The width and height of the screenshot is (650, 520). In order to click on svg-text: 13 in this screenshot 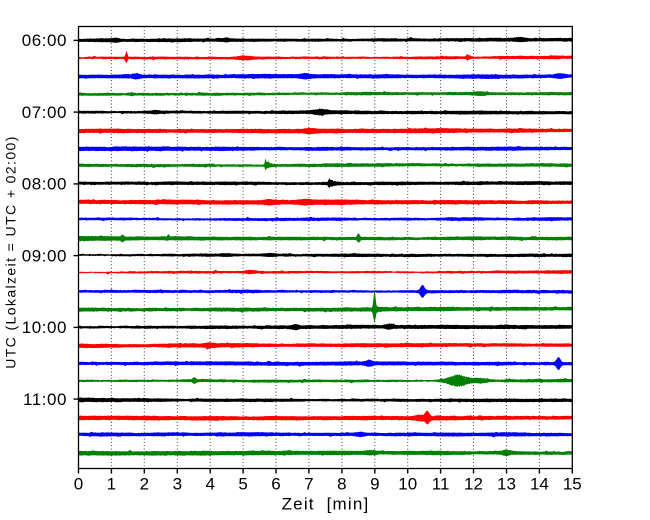, I will do `click(506, 484)`.